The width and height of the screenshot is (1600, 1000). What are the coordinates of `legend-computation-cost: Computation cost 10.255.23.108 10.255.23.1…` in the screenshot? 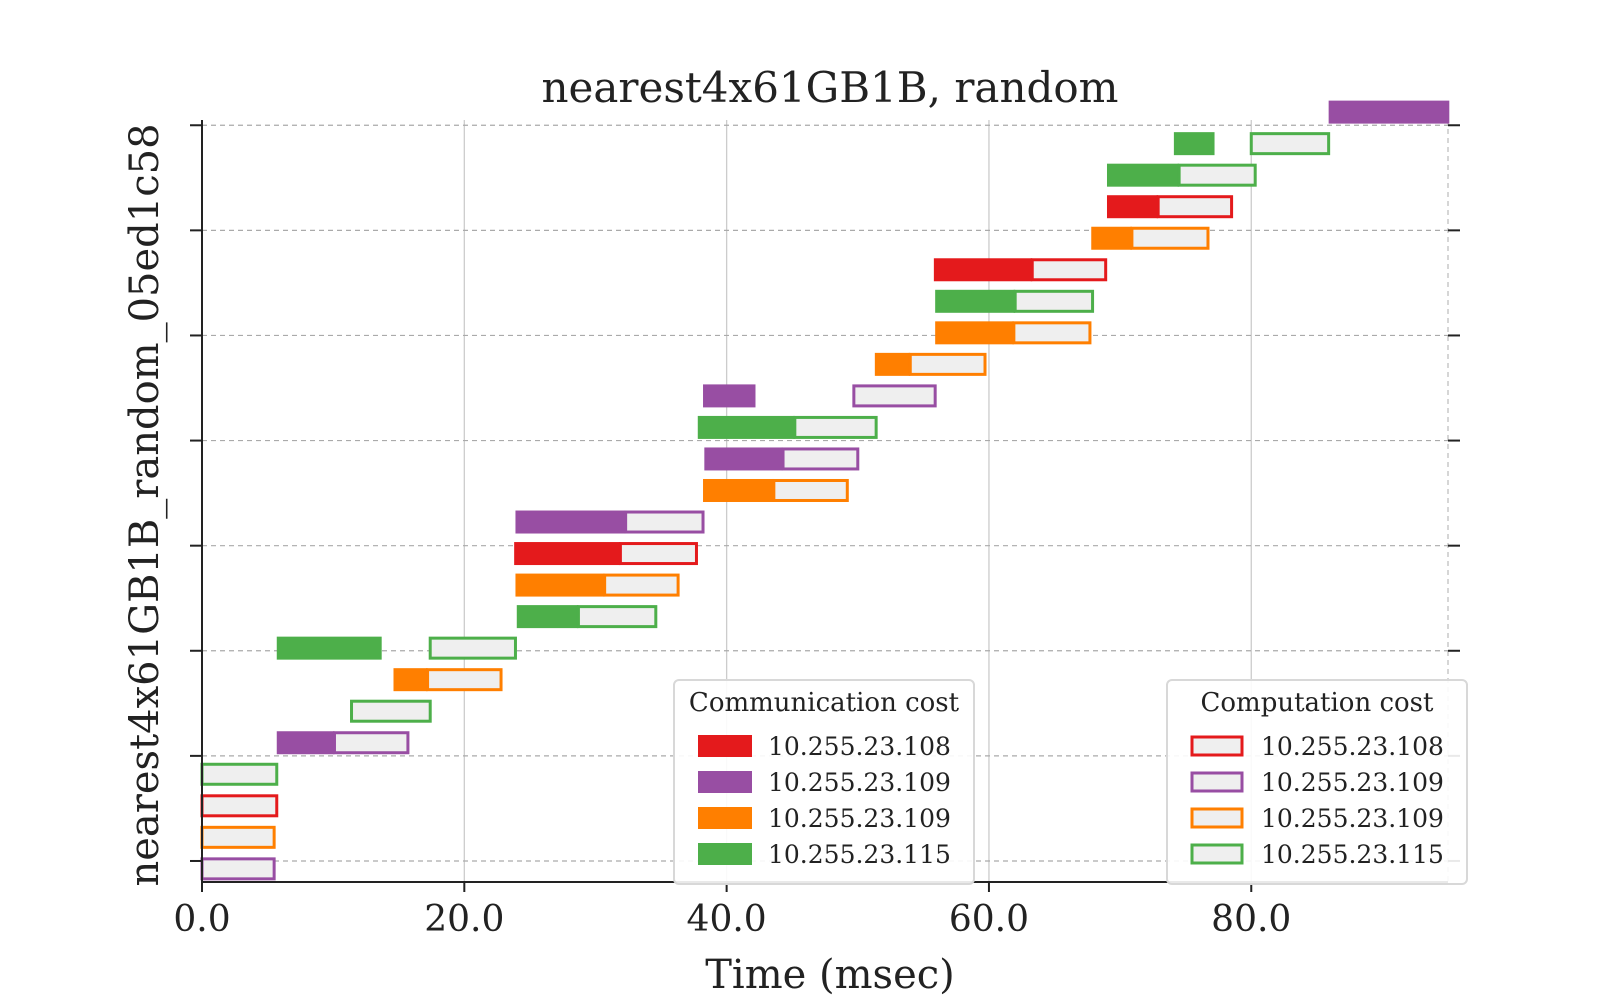 It's located at (1317, 782).